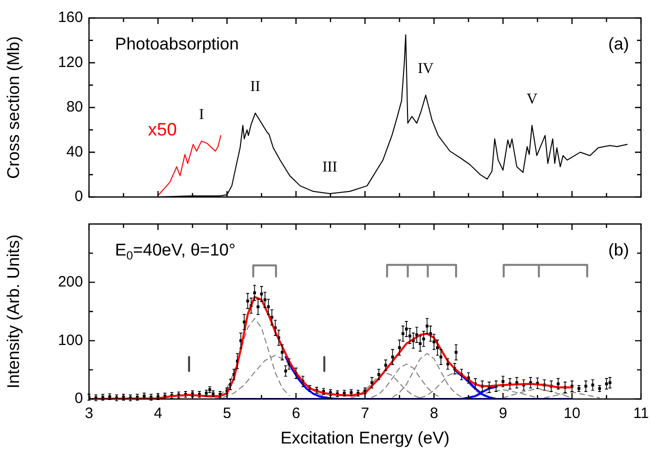 Image resolution: width=651 pixels, height=453 pixels. Describe the element at coordinates (158, 413) in the screenshot. I see `x-tick-label: 4` at that location.